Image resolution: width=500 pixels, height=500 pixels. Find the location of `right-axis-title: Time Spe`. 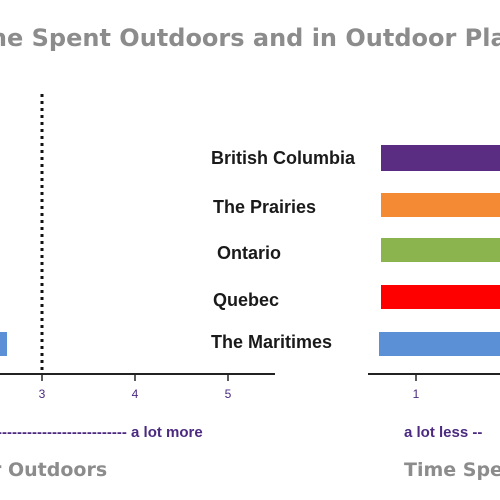

right-axis-title: Time Spe is located at coordinates (452, 470).